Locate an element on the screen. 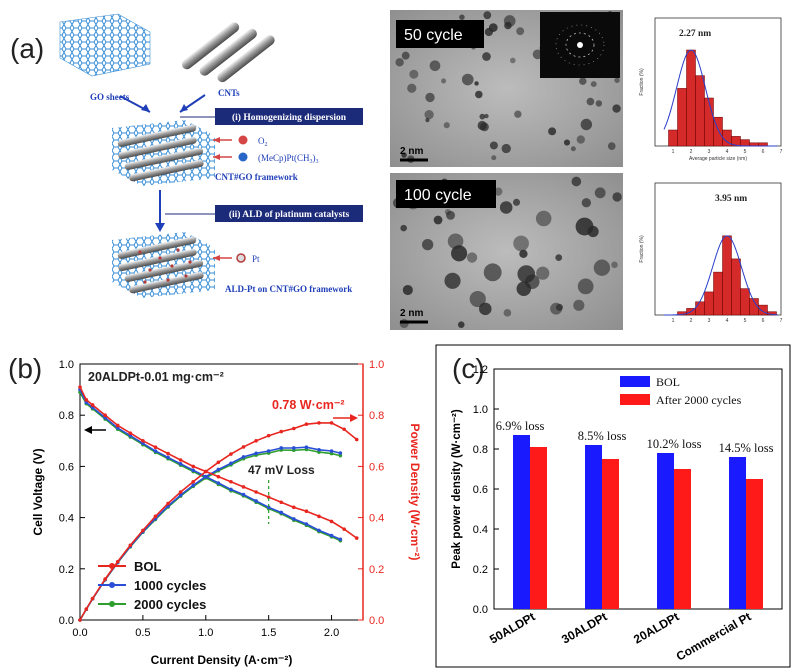 The height and width of the screenshot is (670, 794). histogram-tick-label: 2 is located at coordinates (691, 152).